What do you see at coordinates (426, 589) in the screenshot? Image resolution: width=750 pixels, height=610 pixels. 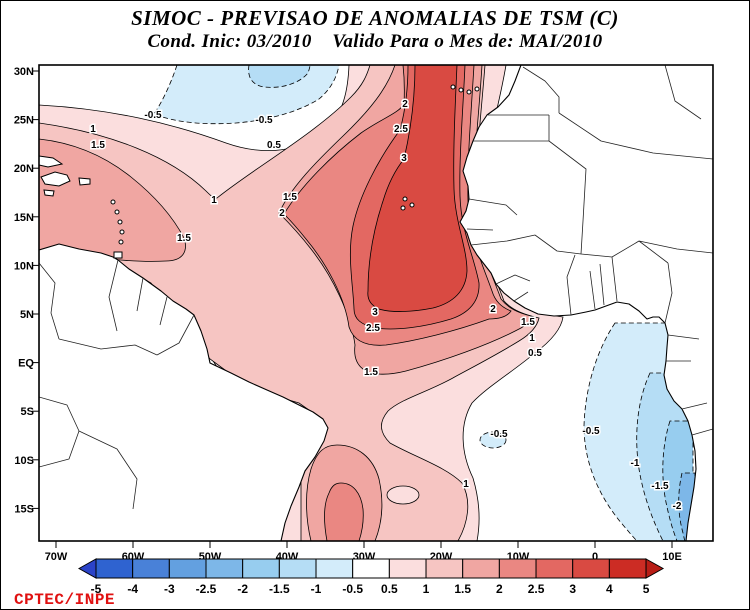 I see `colorbar-tick-label: 1` at bounding box center [426, 589].